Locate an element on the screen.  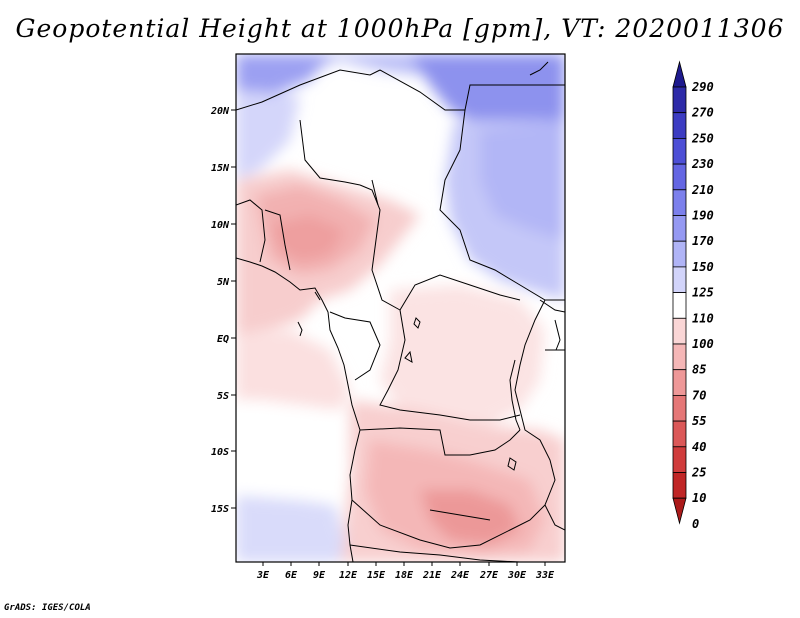
lon-label: 24E is located at coordinates (460, 575).